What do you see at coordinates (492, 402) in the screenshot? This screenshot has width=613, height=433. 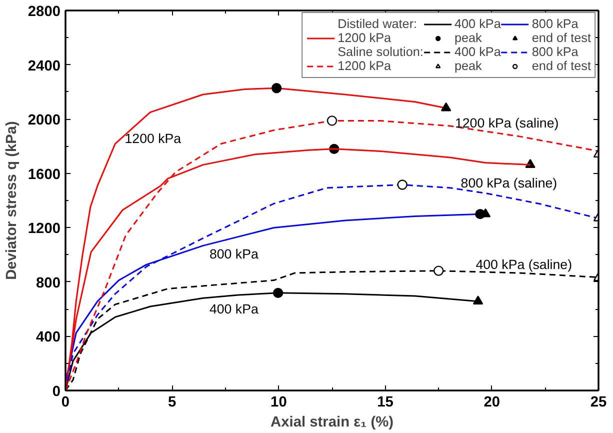 I see `x-tick-label: 20` at bounding box center [492, 402].